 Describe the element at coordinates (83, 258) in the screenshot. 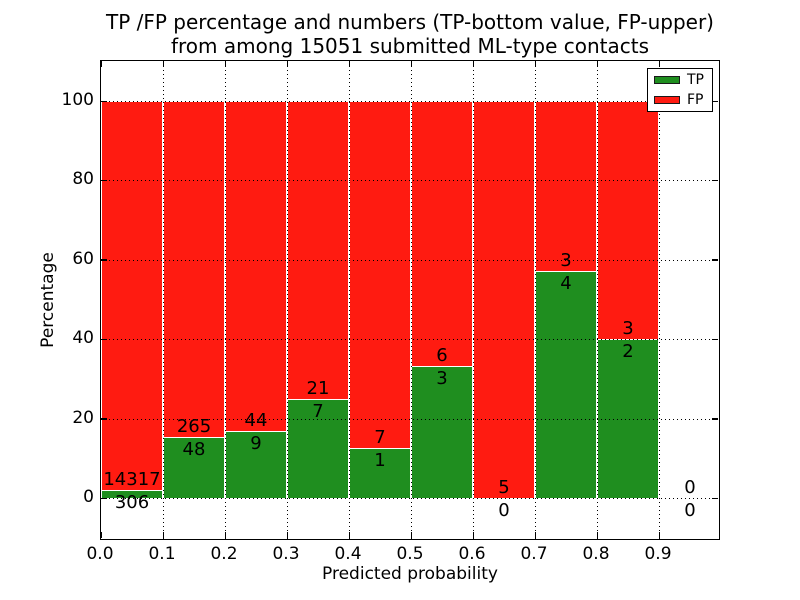

I see `y-tick-label: 60` at that location.